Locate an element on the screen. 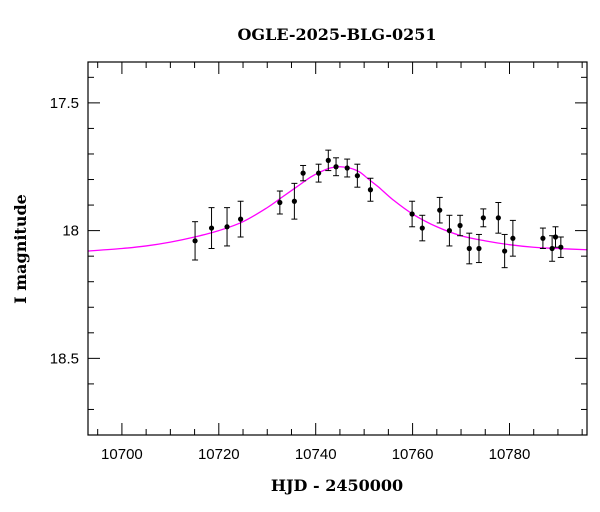 This screenshot has width=600, height=512. x-tick-label: 10720 is located at coordinates (219, 454).